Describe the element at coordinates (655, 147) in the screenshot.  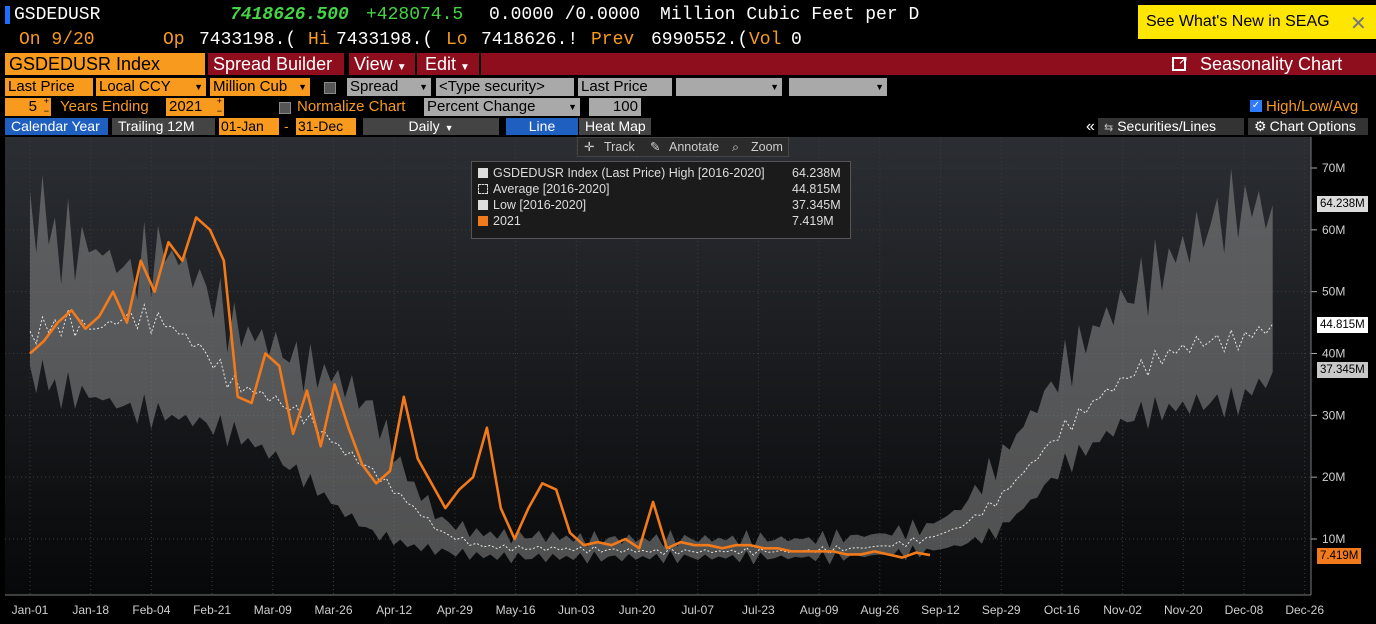
I see `pencil-icon: ✎` at that location.